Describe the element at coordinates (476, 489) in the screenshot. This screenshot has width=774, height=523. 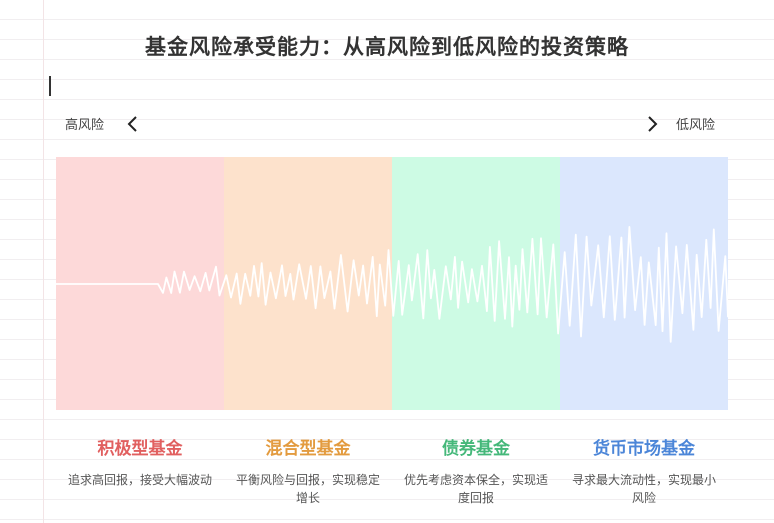
I see `category-desc-bond: 优先考虑资本保全，实现适度回报` at that location.